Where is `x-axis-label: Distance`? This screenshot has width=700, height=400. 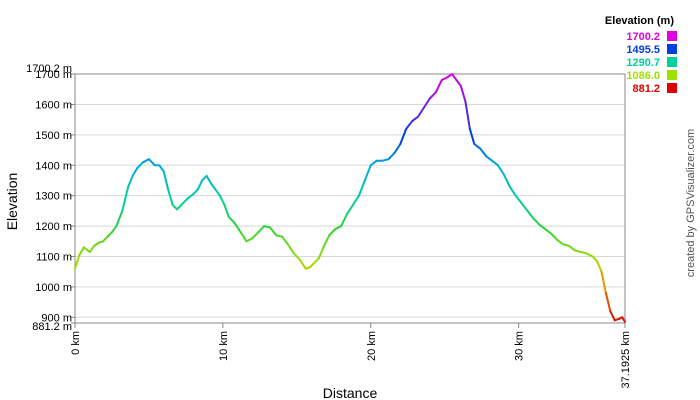 x-axis-label: Distance is located at coordinates (350, 392).